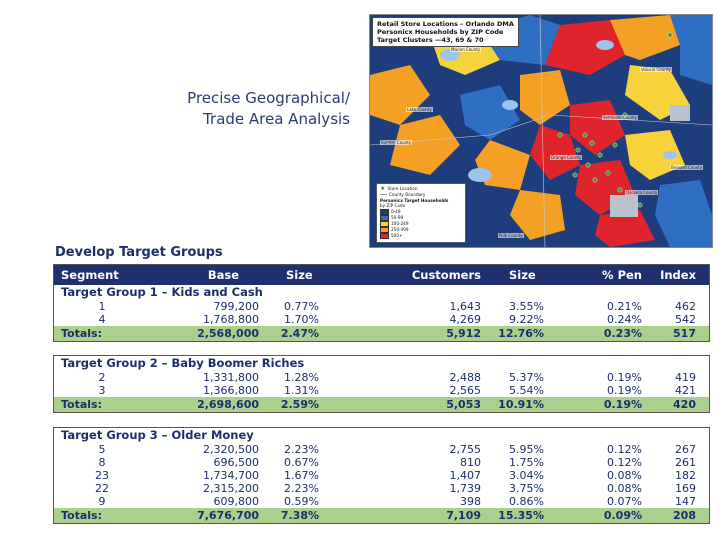 The image size is (720, 540). What do you see at coordinates (678, 275) in the screenshot?
I see `header-index: Index` at bounding box center [678, 275].